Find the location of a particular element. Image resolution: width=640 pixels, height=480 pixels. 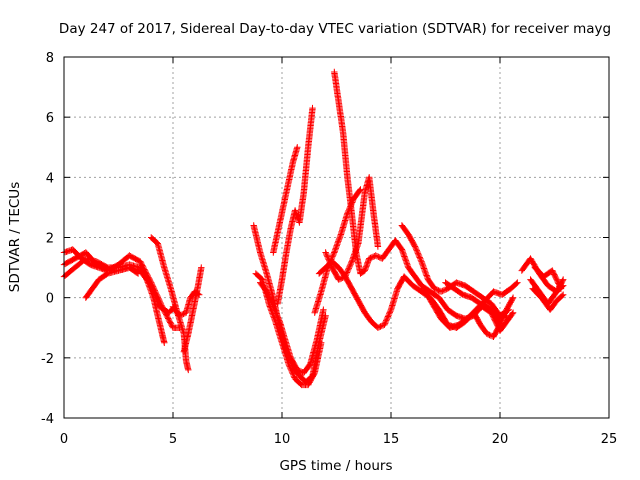

x-tick-label: 25 is located at coordinates (609, 439).